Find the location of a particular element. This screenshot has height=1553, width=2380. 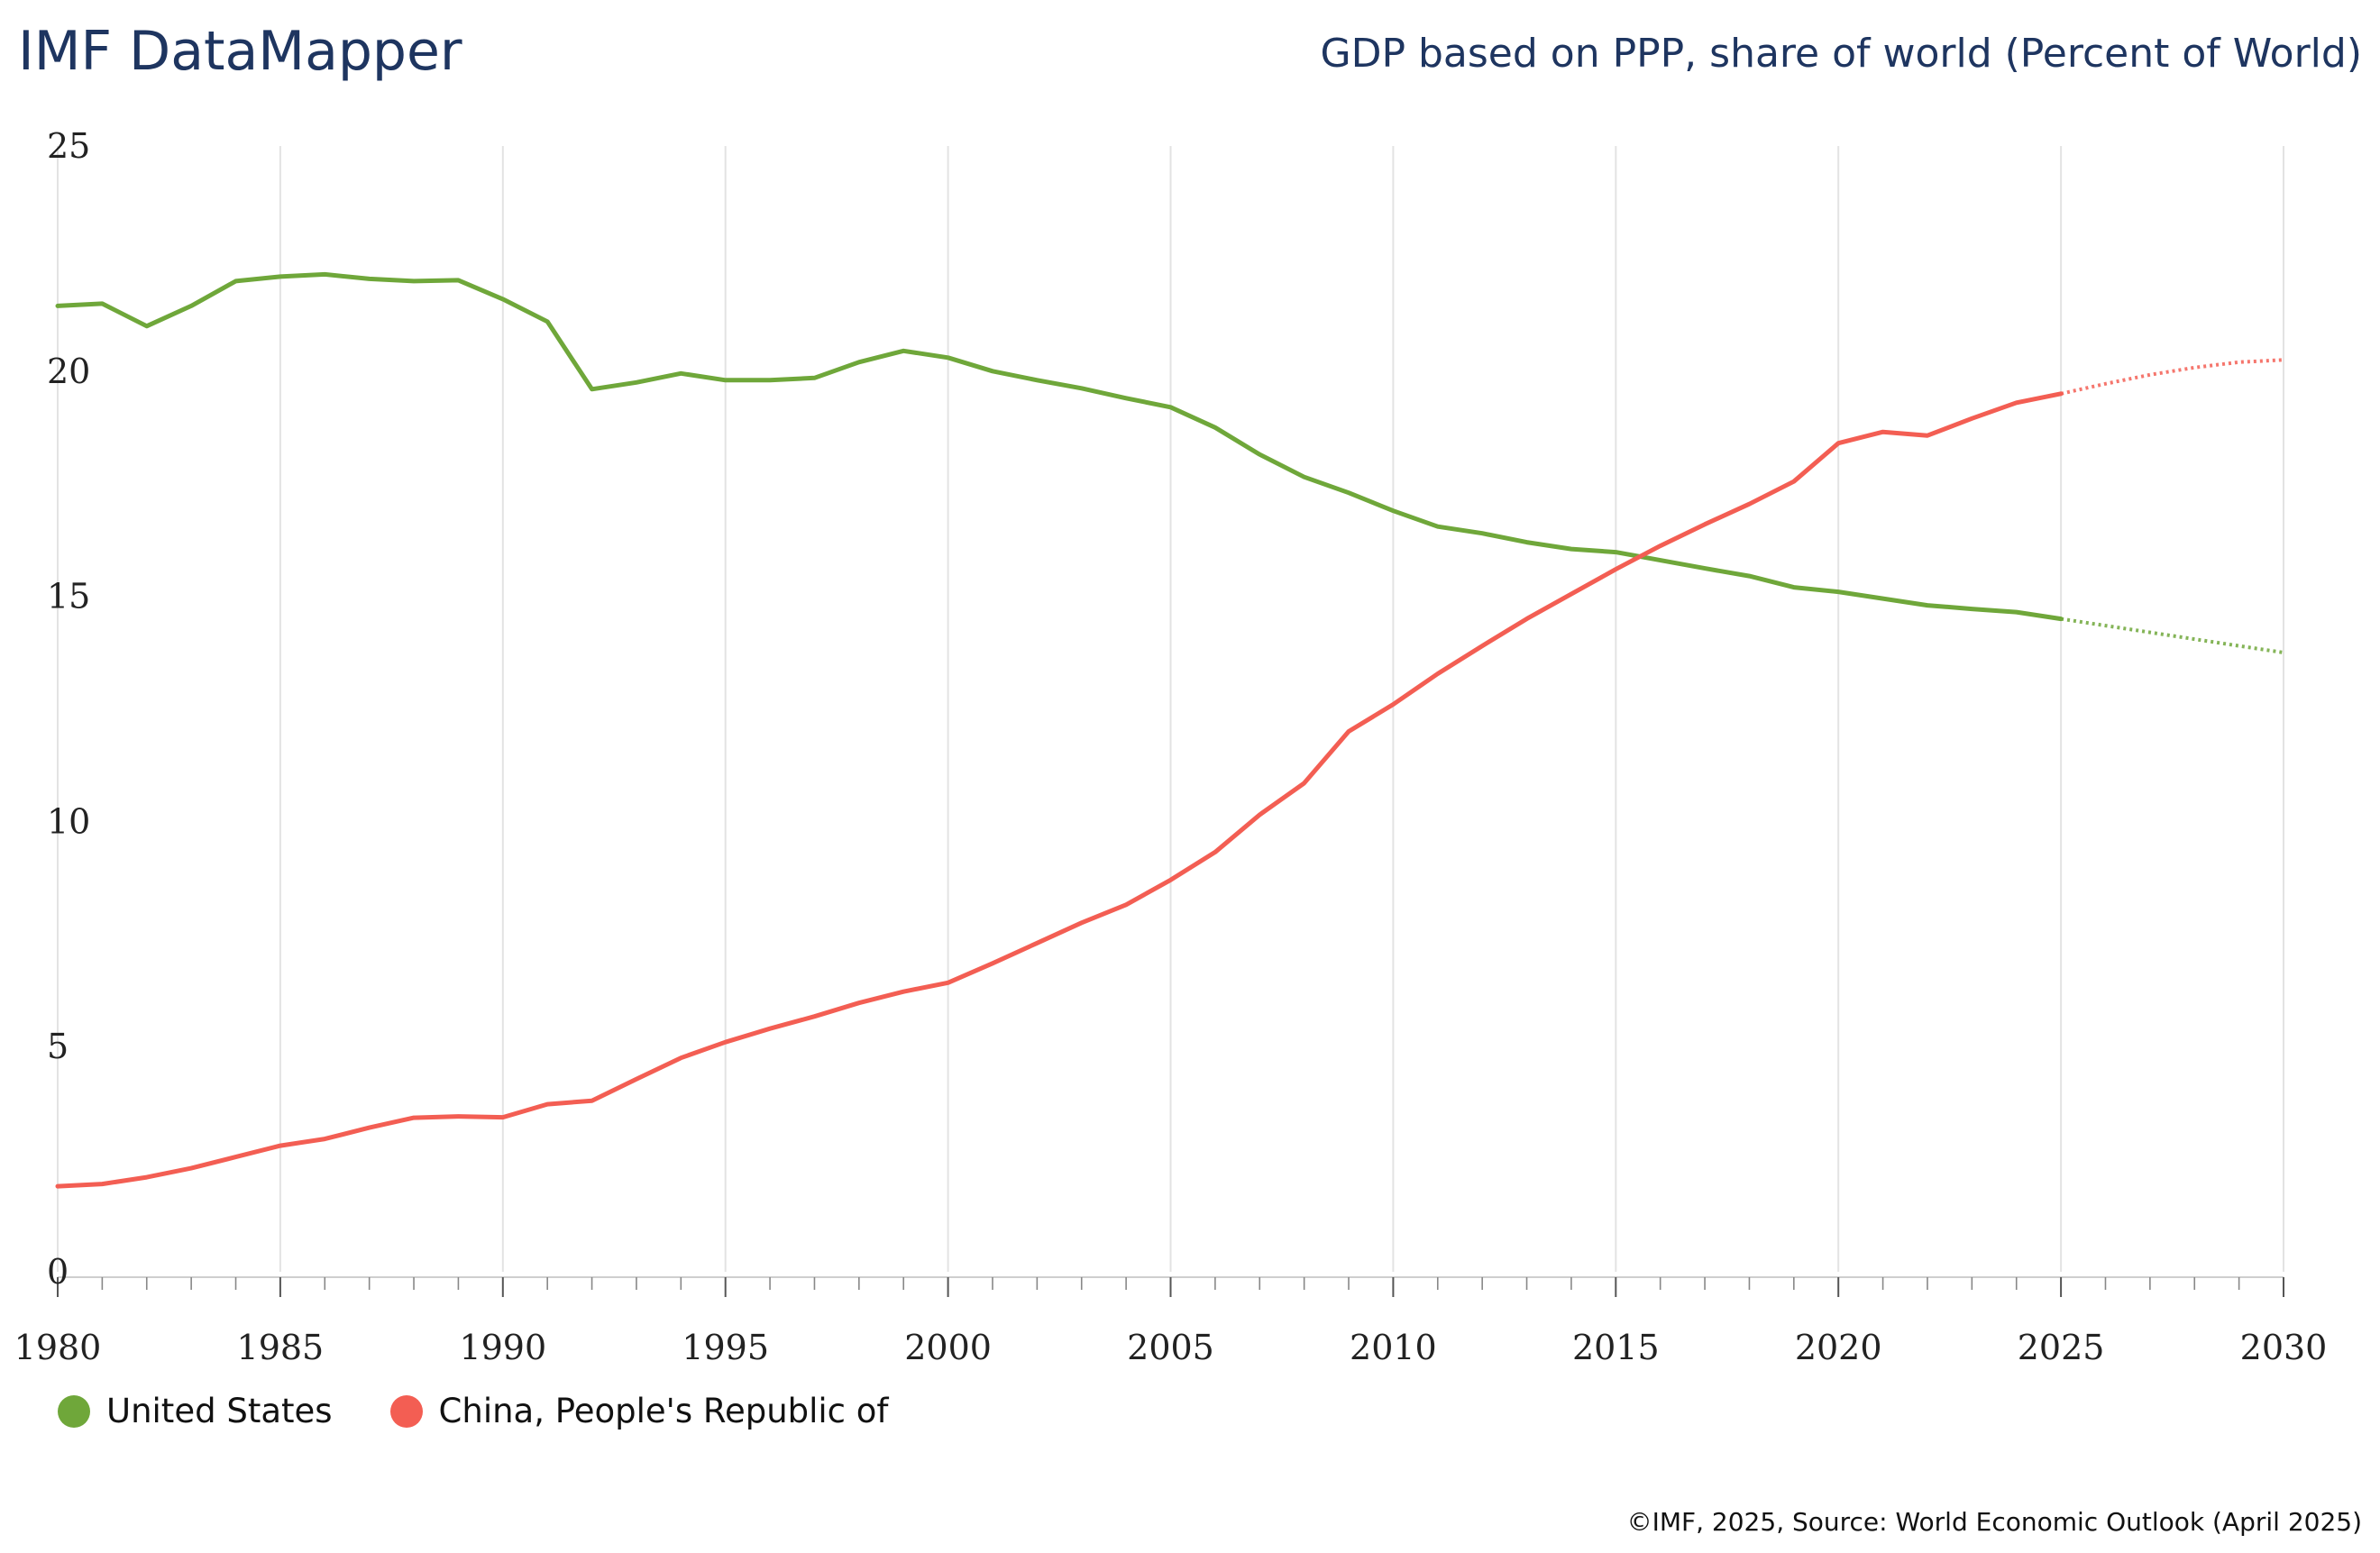

legend-label-united-states: United States is located at coordinates (220, 1411).